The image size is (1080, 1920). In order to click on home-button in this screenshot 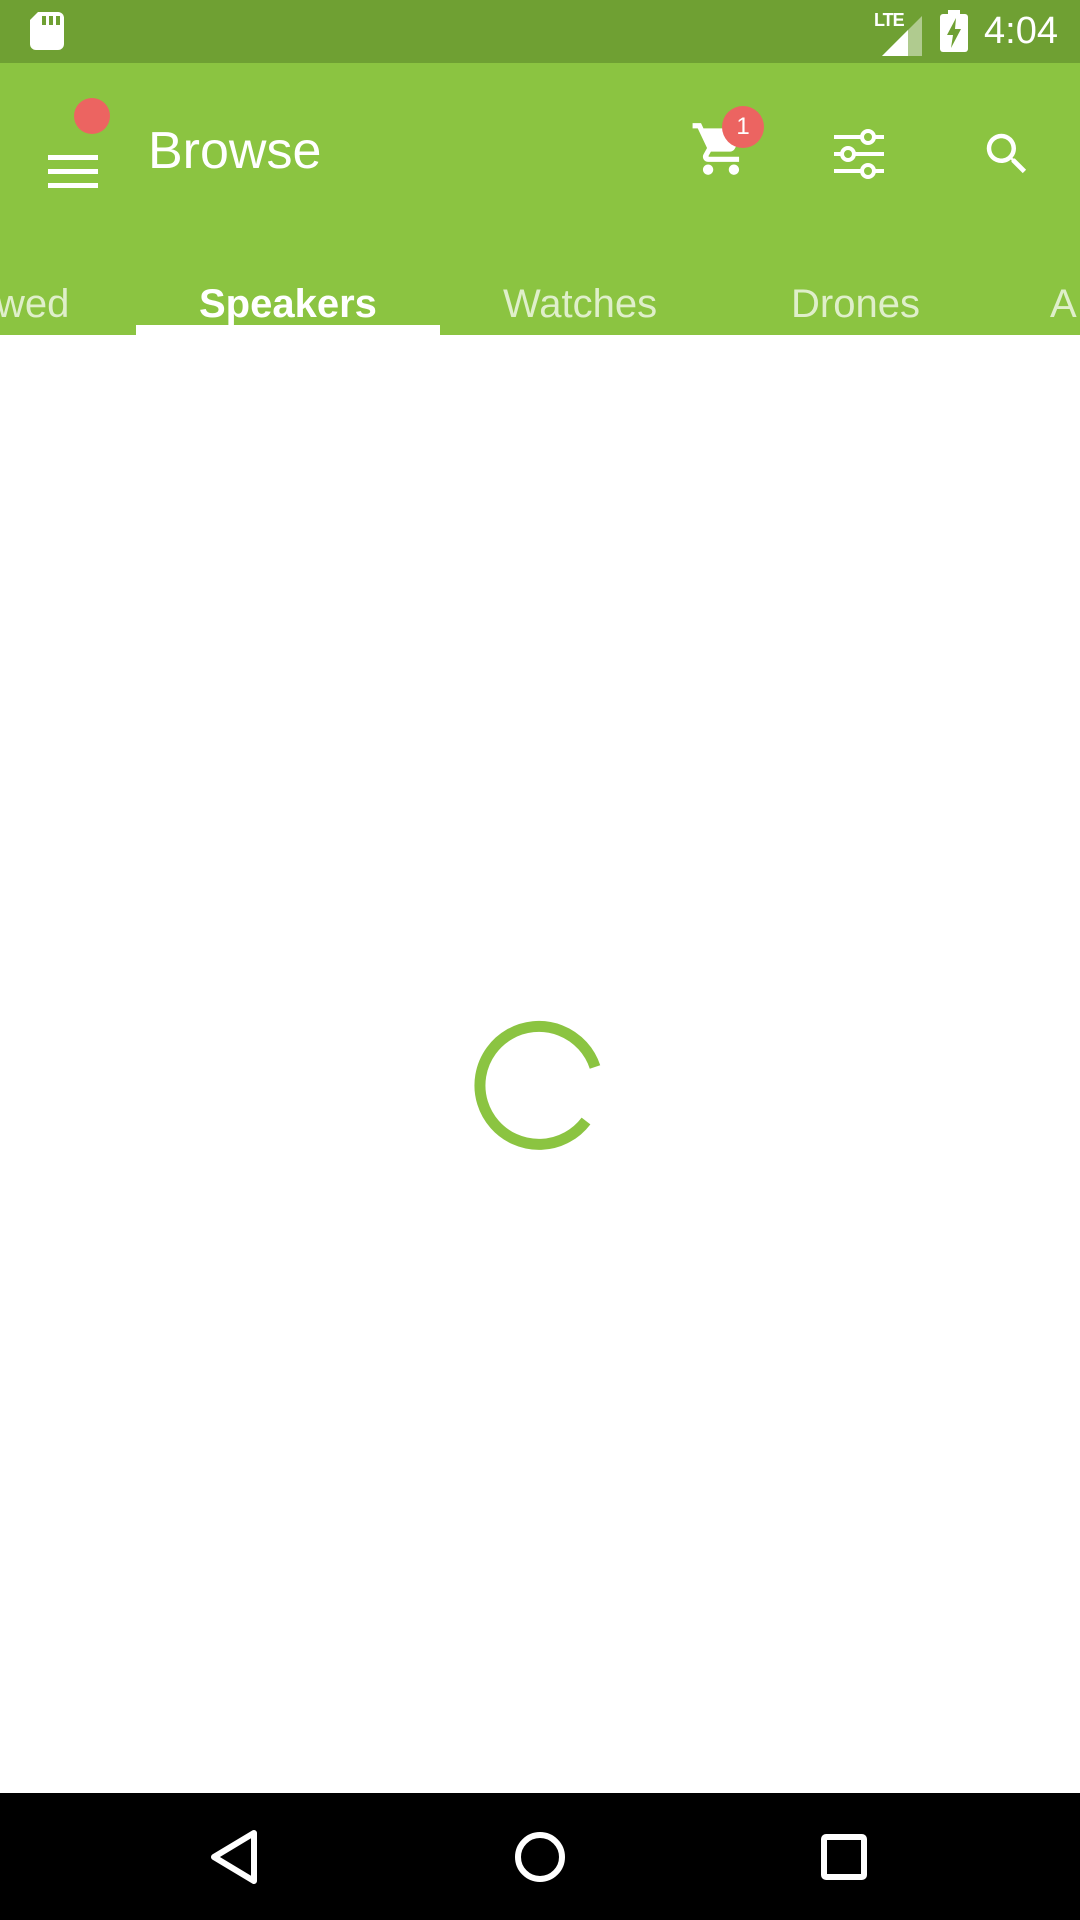, I will do `click(540, 1857)`.